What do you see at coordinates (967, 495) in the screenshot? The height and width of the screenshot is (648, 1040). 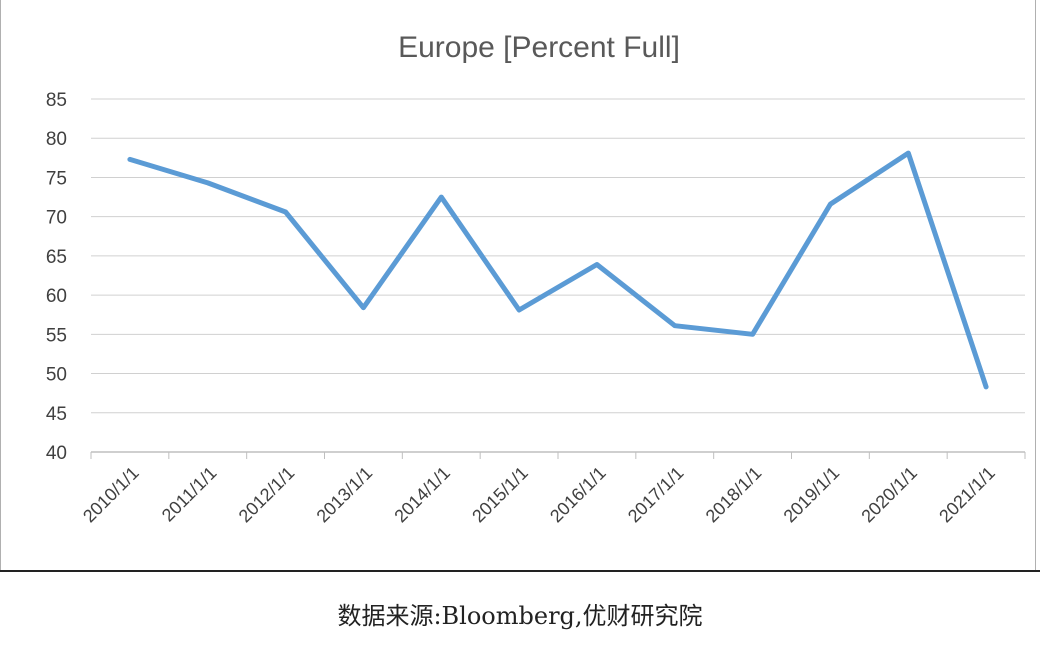 I see `x-tick-label: 2021/1/1` at bounding box center [967, 495].